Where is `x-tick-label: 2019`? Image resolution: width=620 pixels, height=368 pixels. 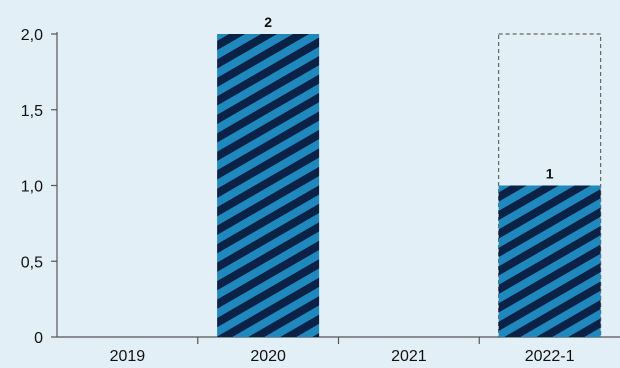
x-tick-label: 2019 is located at coordinates (128, 356).